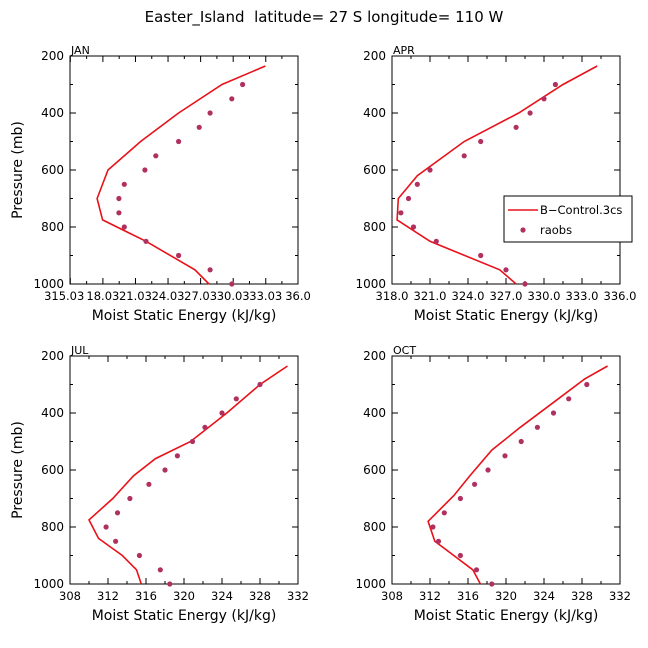  I want to click on panel-month-label: JUL, so click(79, 350).